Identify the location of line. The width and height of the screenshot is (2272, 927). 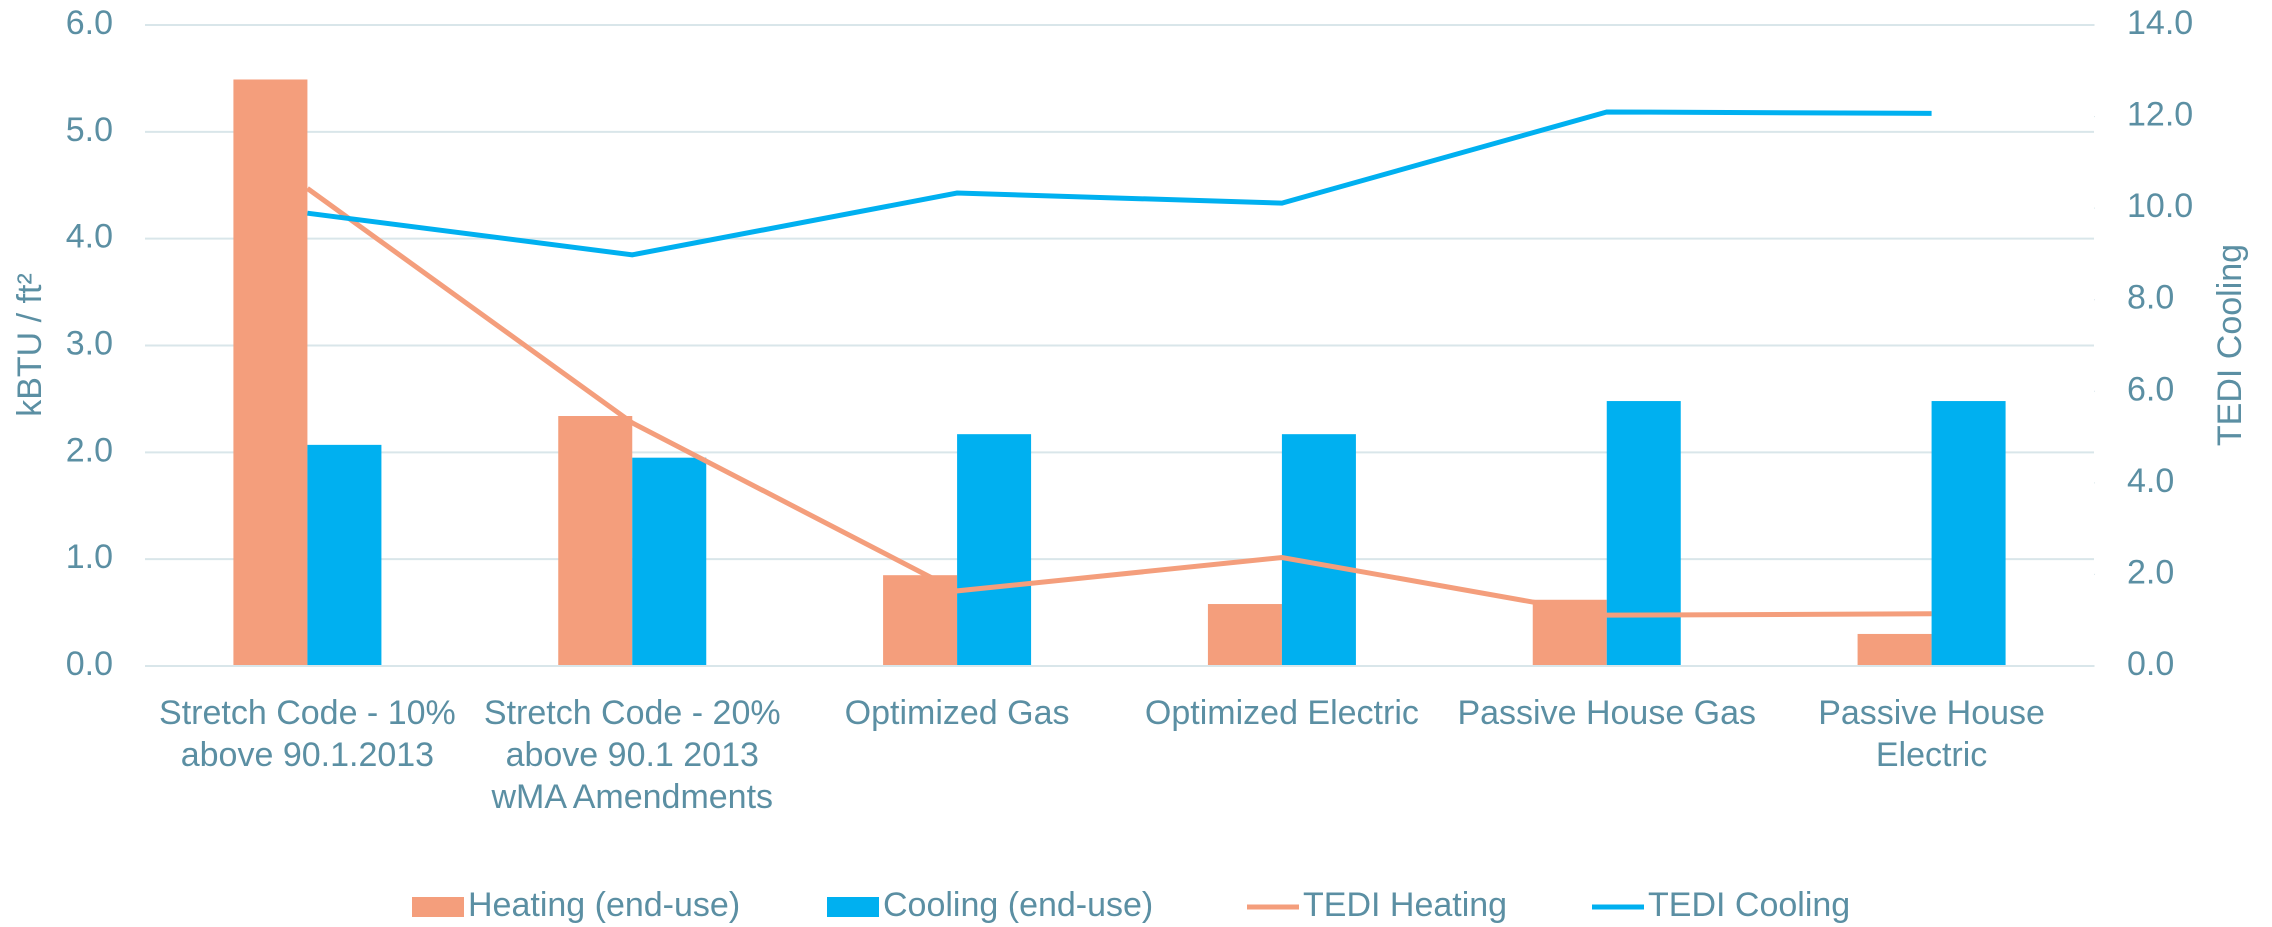
(1119, 183).